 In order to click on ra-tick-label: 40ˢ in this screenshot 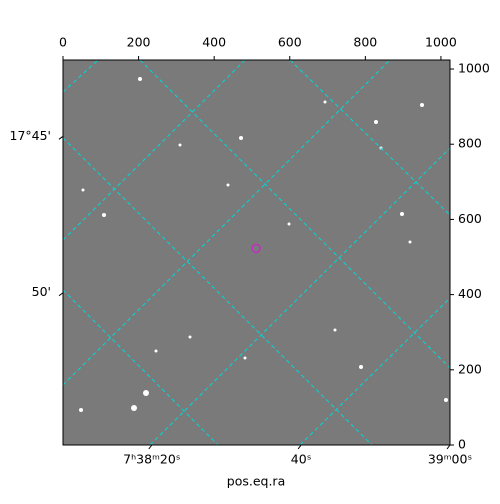, I will do `click(301, 459)`.